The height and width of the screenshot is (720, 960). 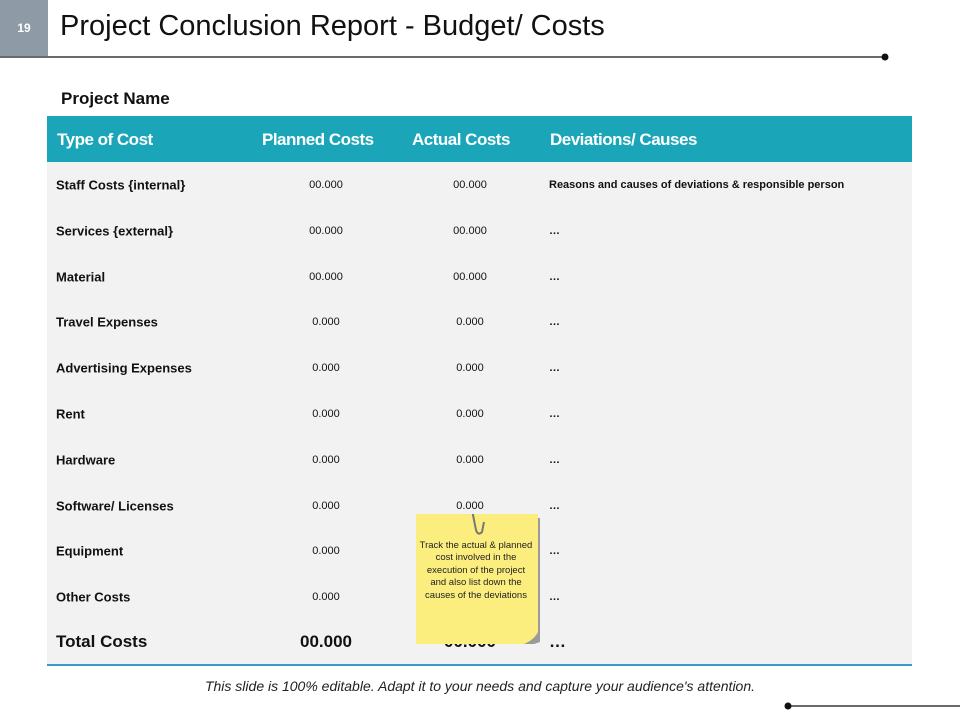 I want to click on slide-number: 19, so click(x=24, y=28).